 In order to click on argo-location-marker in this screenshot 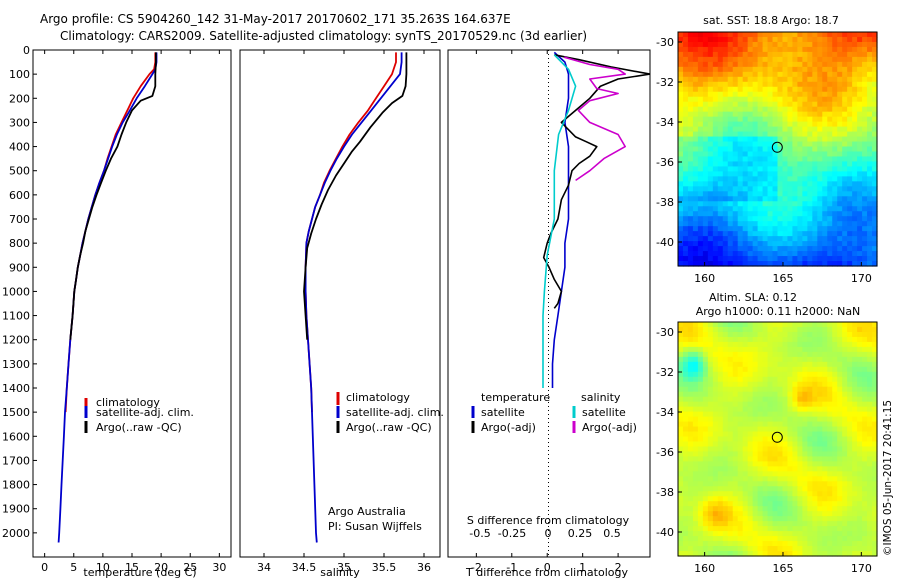, I will do `click(777, 147)`.